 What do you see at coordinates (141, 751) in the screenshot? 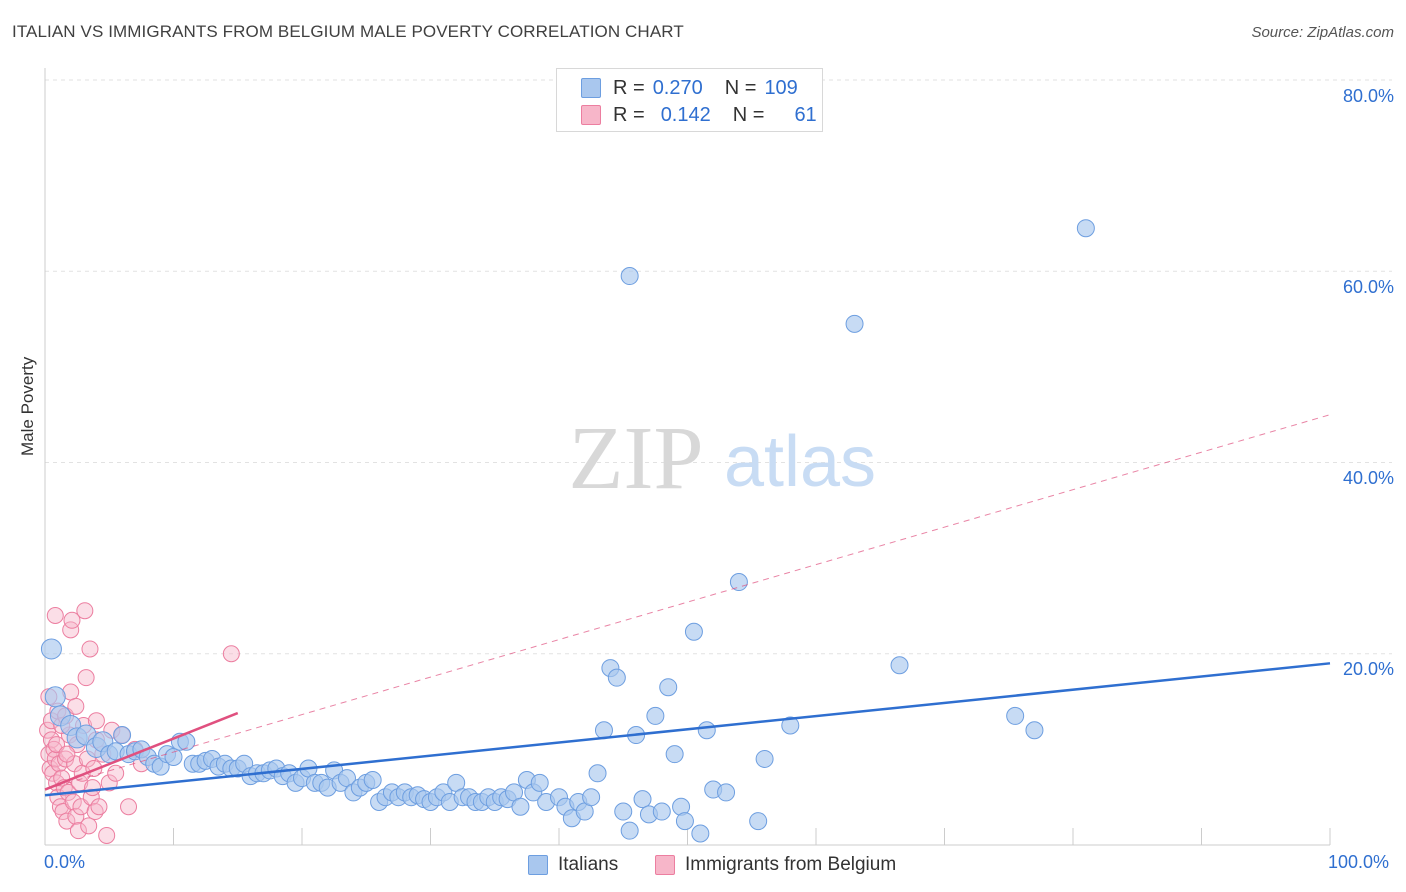
I see `belgium-trend-line` at bounding box center [141, 751].